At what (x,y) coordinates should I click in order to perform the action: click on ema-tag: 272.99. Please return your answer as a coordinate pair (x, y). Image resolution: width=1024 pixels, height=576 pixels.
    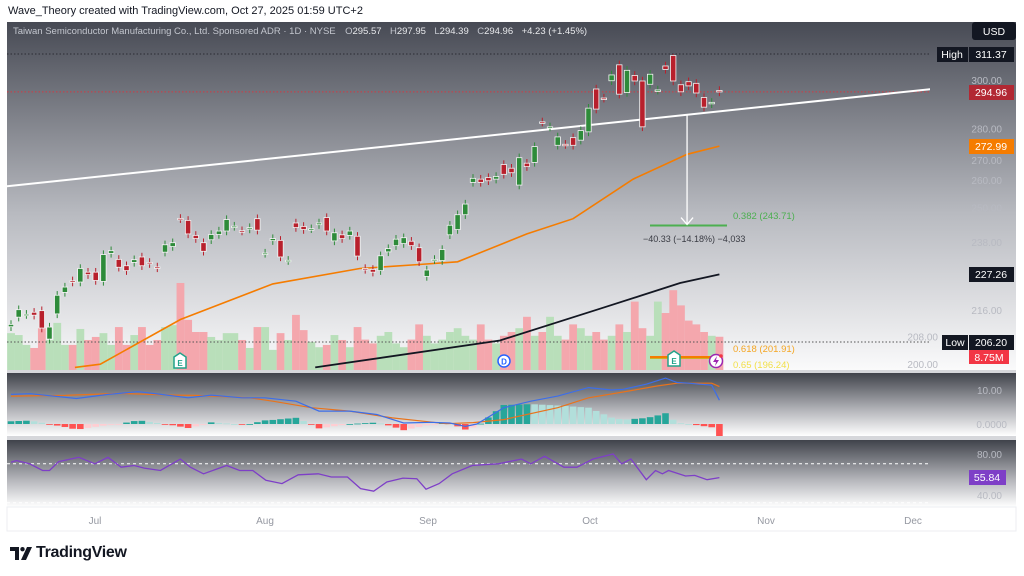
    Looking at the image, I should click on (991, 146).